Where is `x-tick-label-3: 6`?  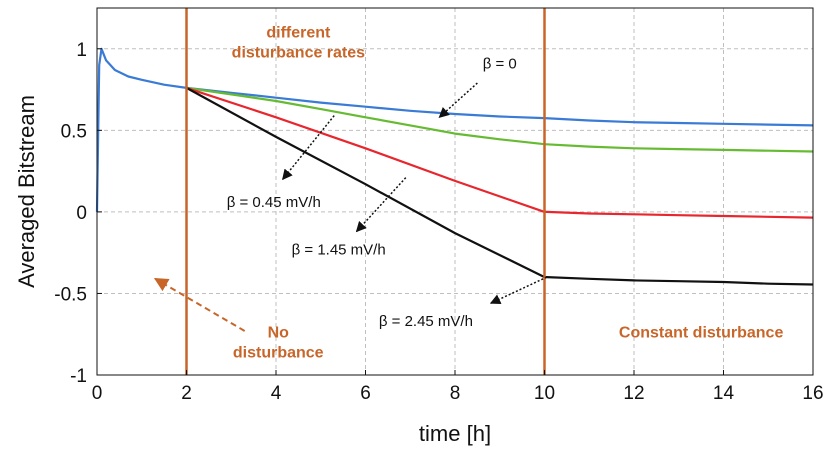
x-tick-label-3: 6 is located at coordinates (365, 393).